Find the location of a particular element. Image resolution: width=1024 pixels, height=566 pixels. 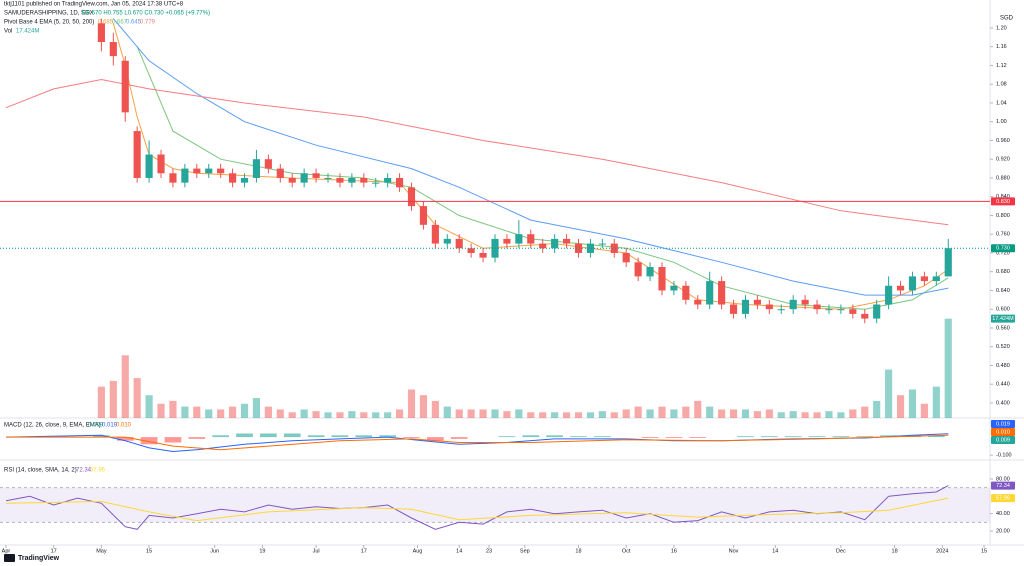

rsi-value: 57.96 is located at coordinates (98, 471).